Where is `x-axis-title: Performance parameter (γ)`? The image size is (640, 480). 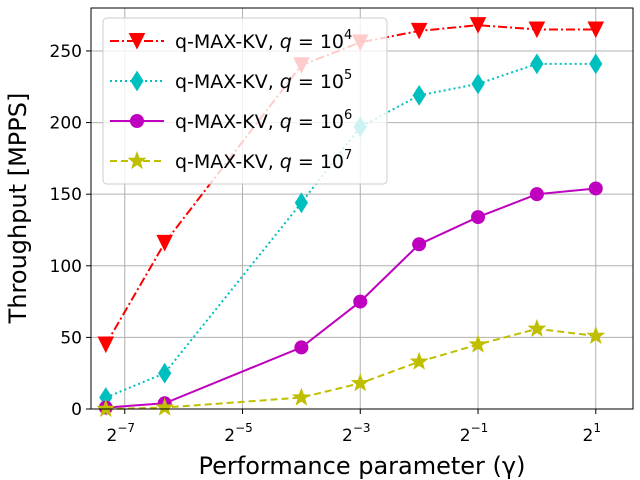
x-axis-title: Performance parameter (γ) is located at coordinates (362, 466).